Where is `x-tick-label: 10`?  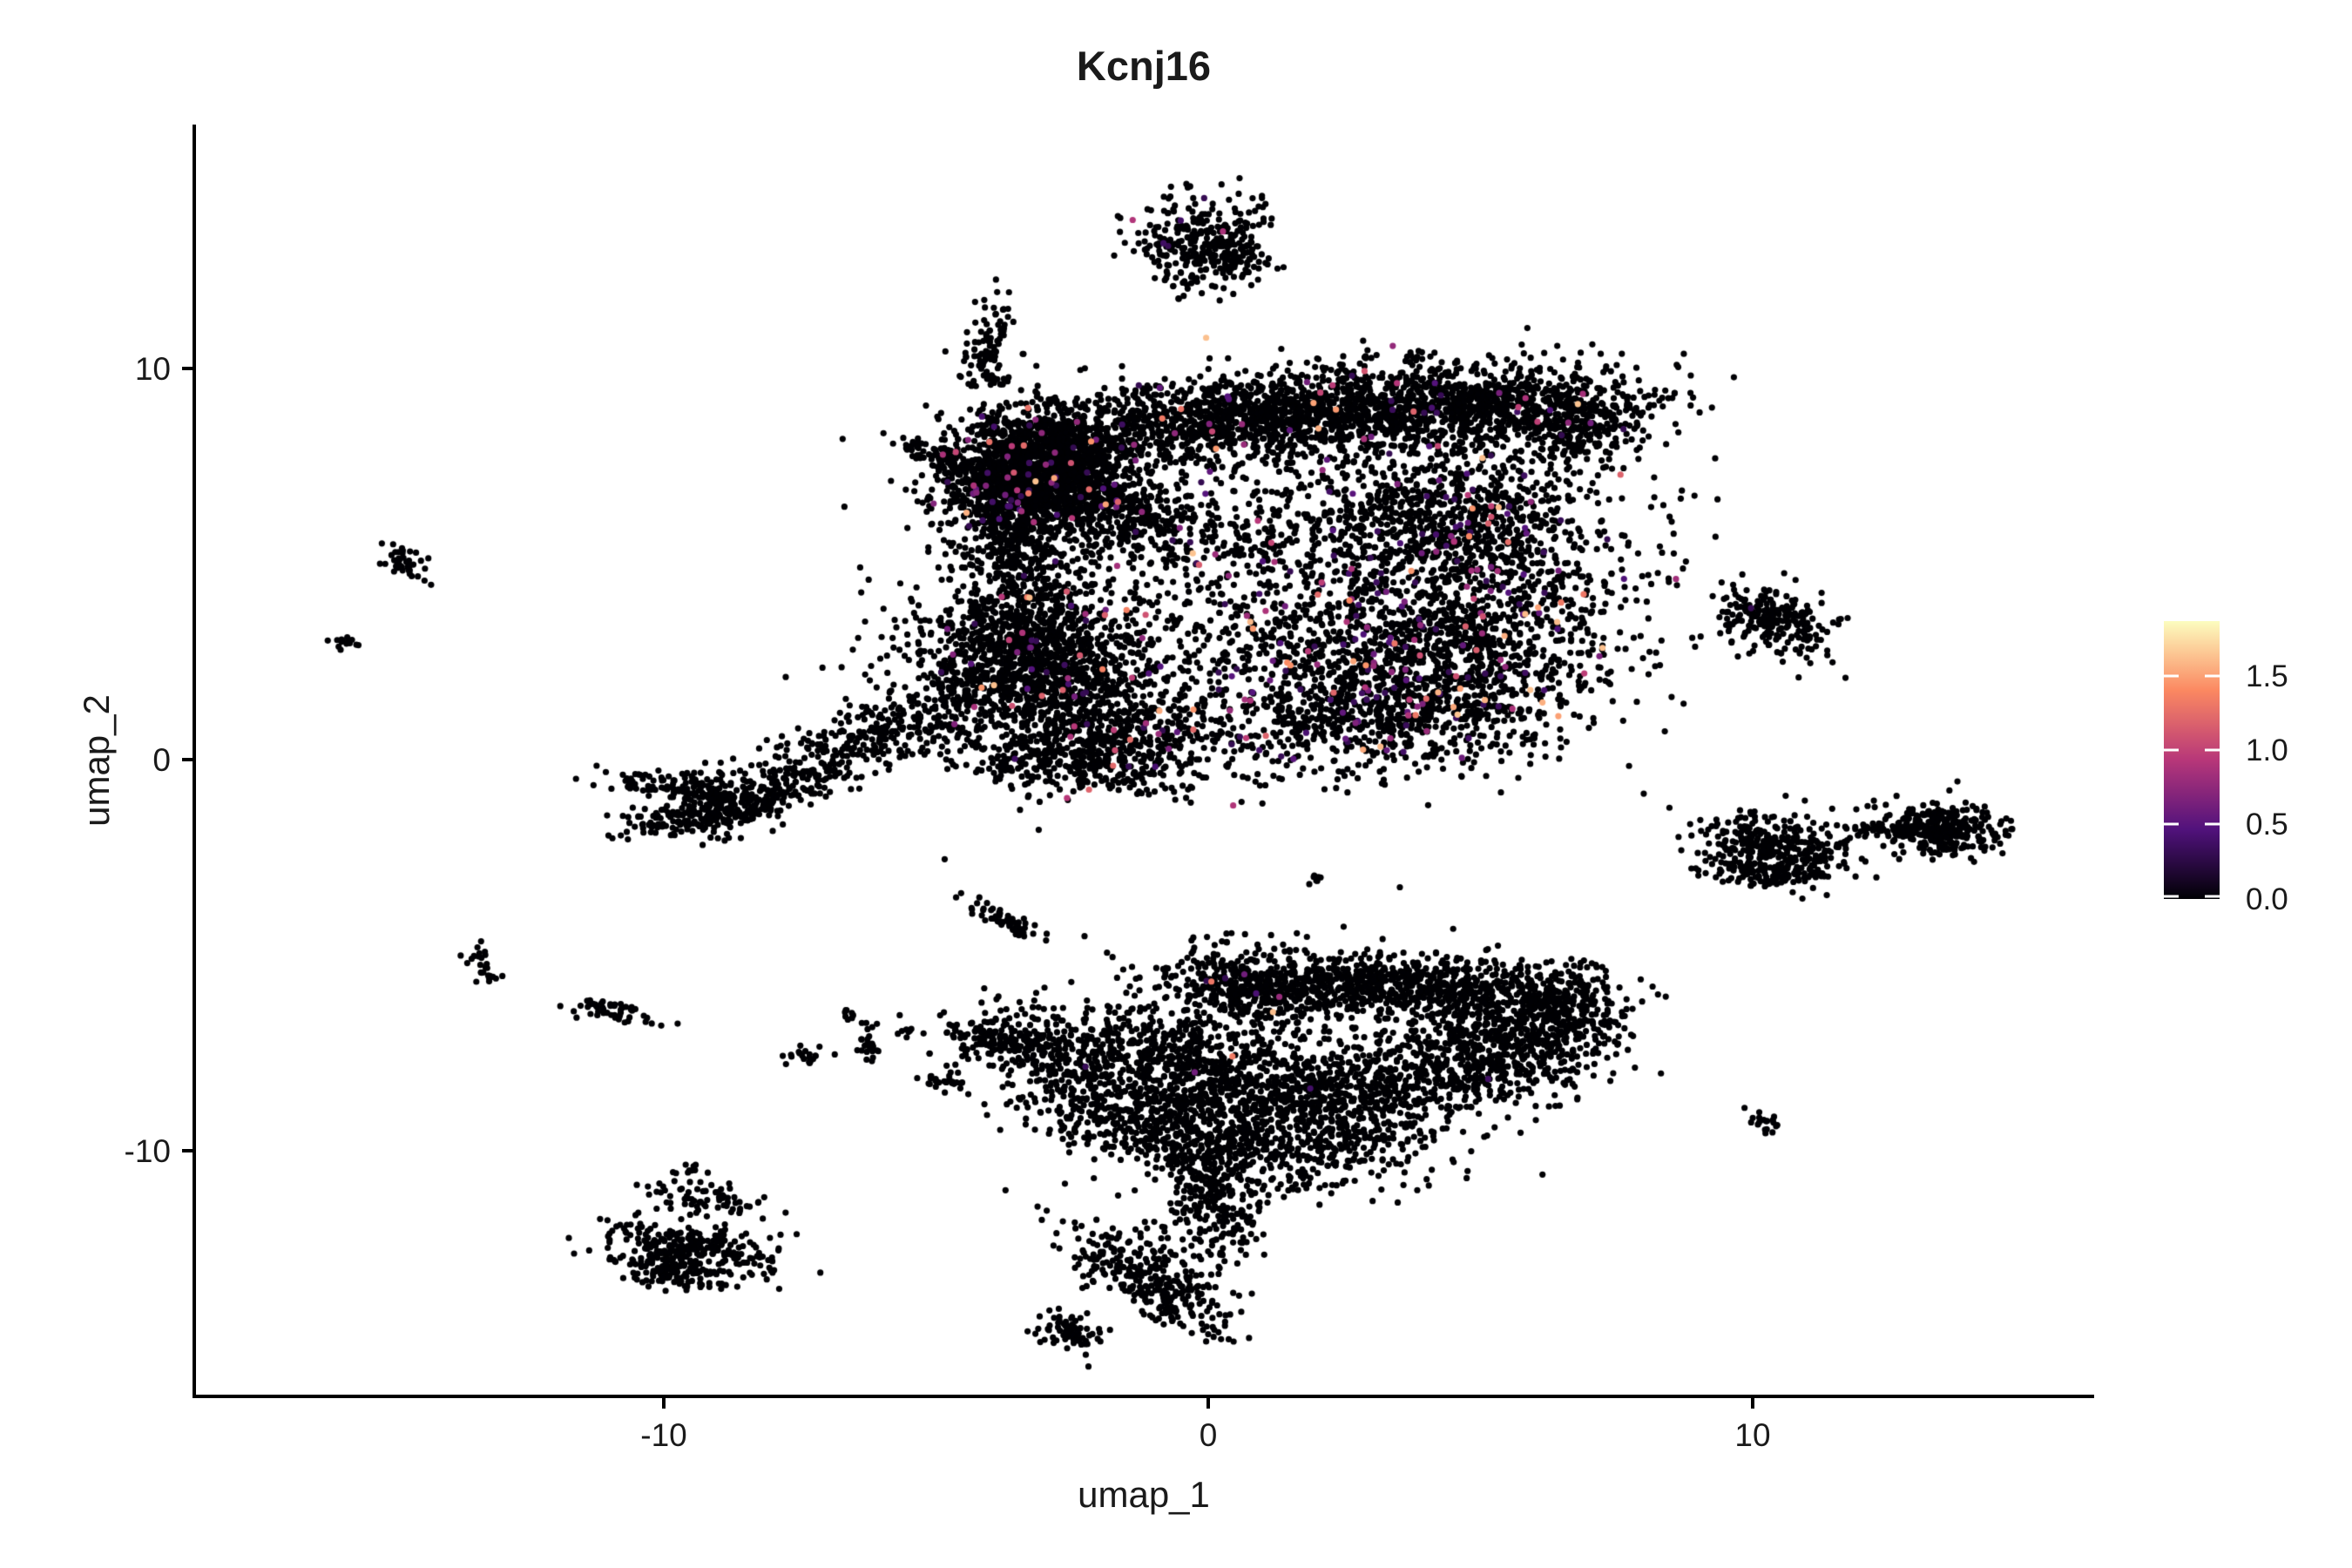
x-tick-label: 10 is located at coordinates (1752, 1435).